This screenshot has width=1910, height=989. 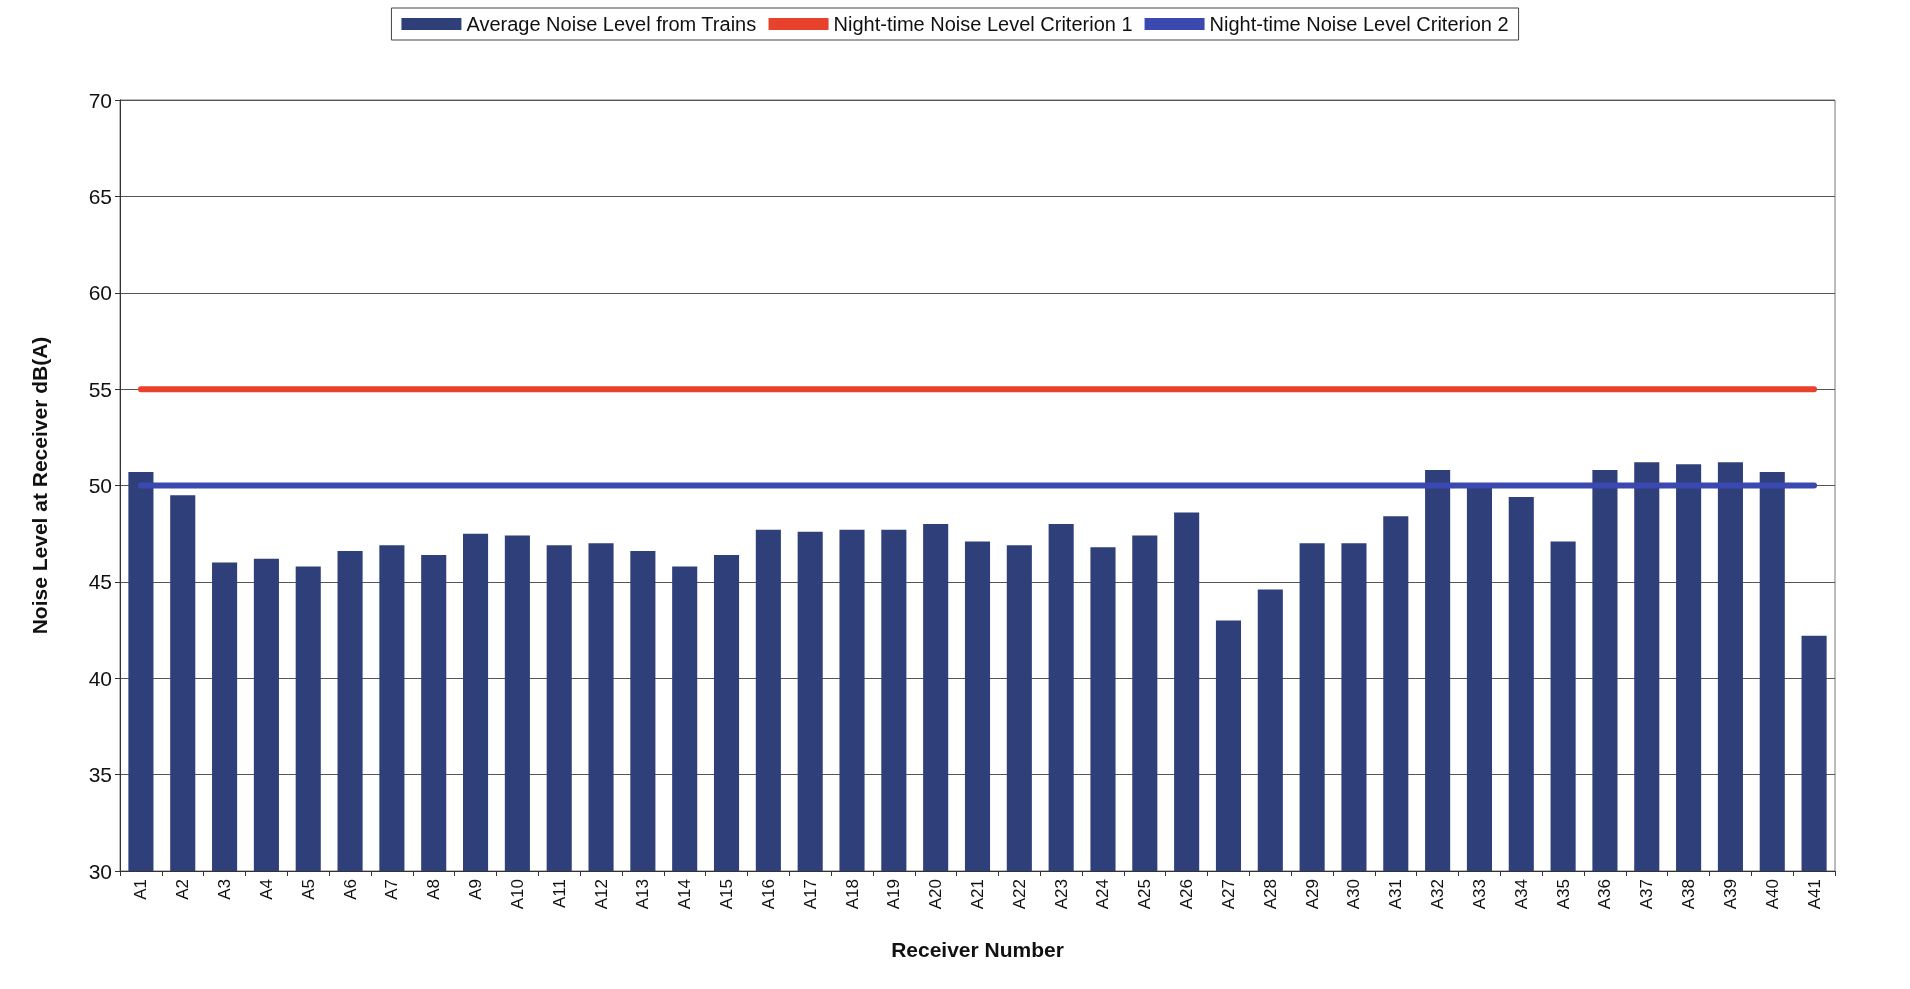 What do you see at coordinates (100, 389) in the screenshot?
I see `y-tick-label: 55` at bounding box center [100, 389].